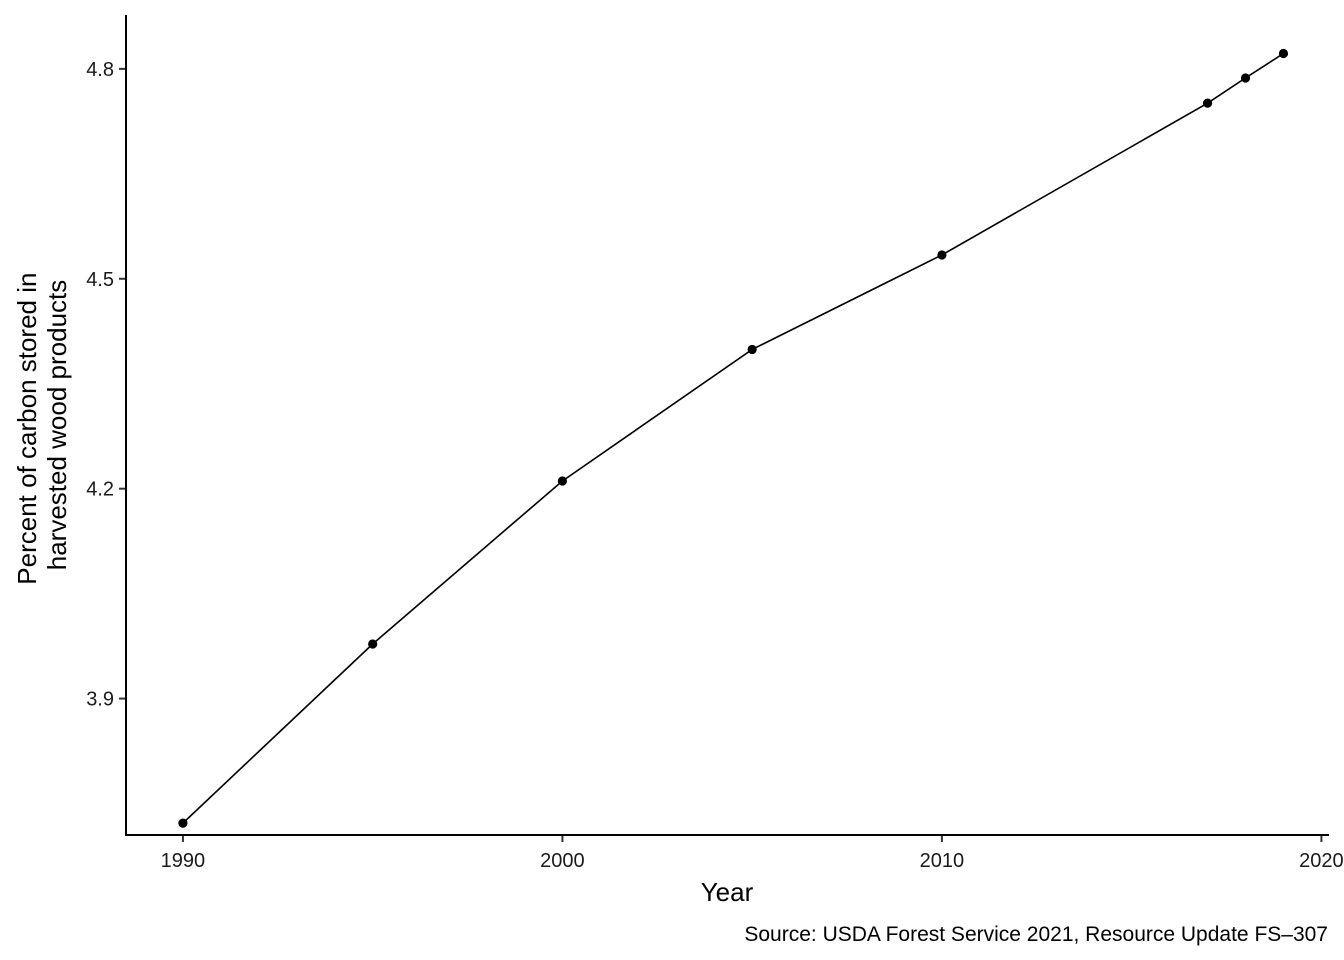 The width and height of the screenshot is (1344, 960). I want to click on x-tick-label: 1990, so click(183, 861).